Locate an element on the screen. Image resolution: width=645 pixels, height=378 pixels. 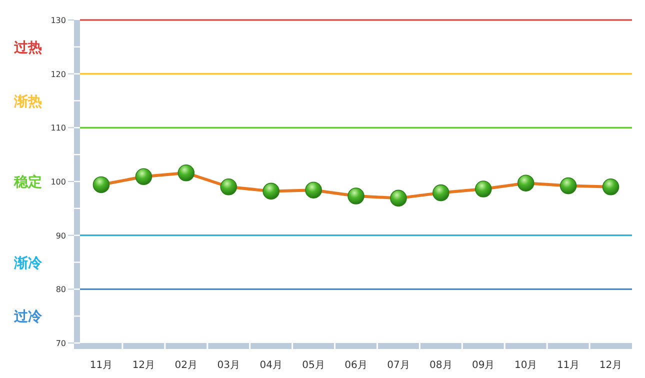
x-tick-label: 02月 is located at coordinates (186, 365).